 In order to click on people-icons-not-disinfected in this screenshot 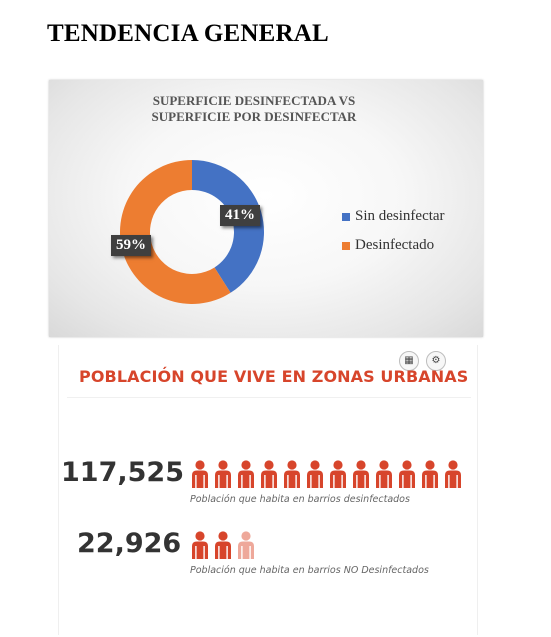, I will do `click(223, 545)`.